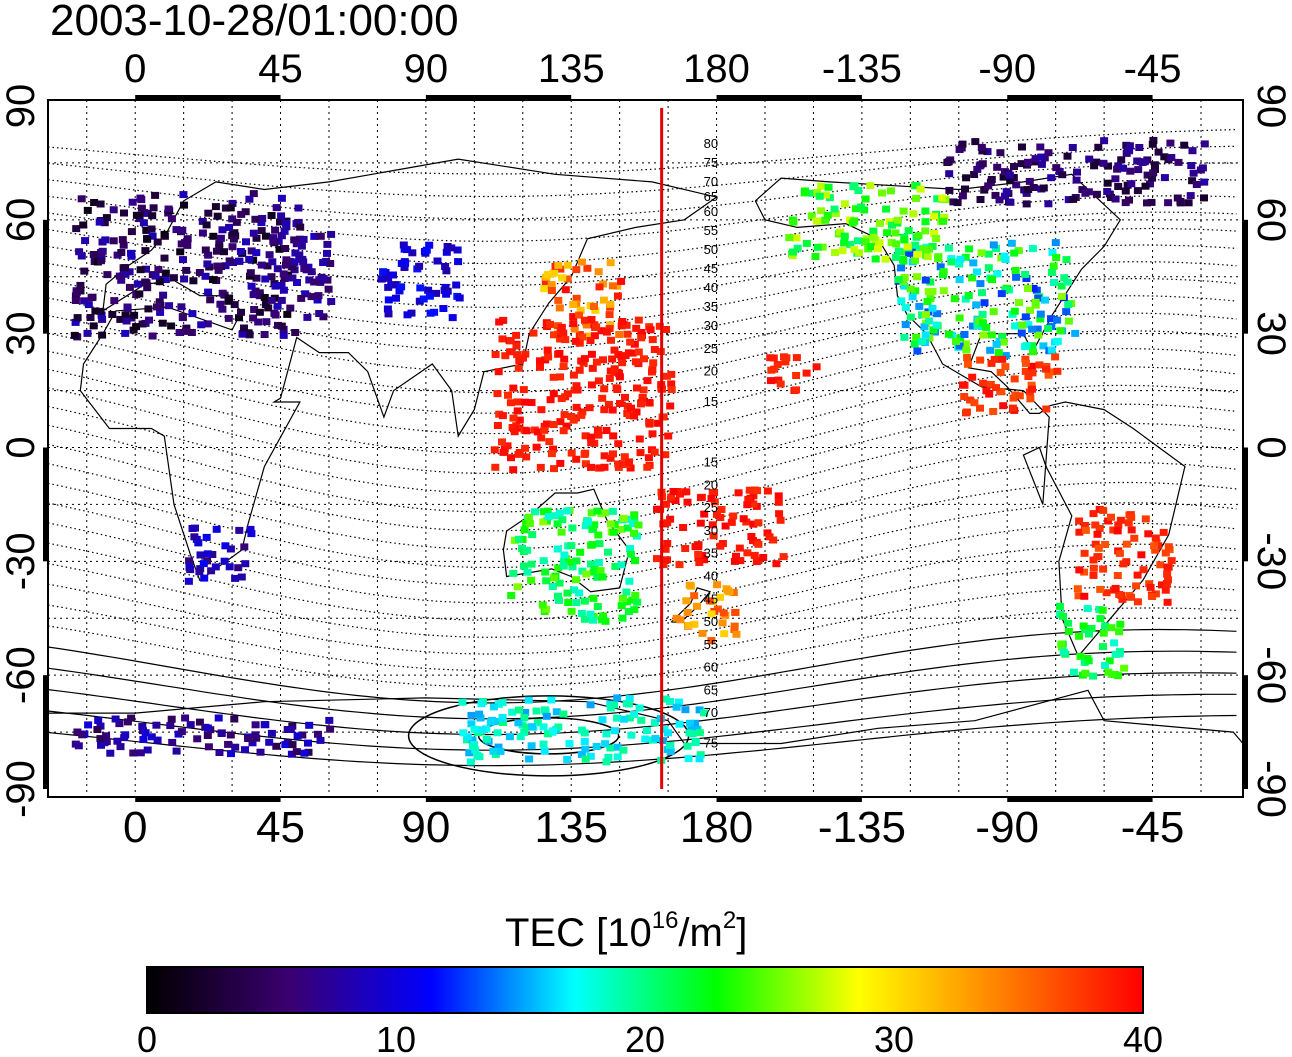 The image size is (1292, 1057). I want to click on contour-label: 30, so click(711, 530).